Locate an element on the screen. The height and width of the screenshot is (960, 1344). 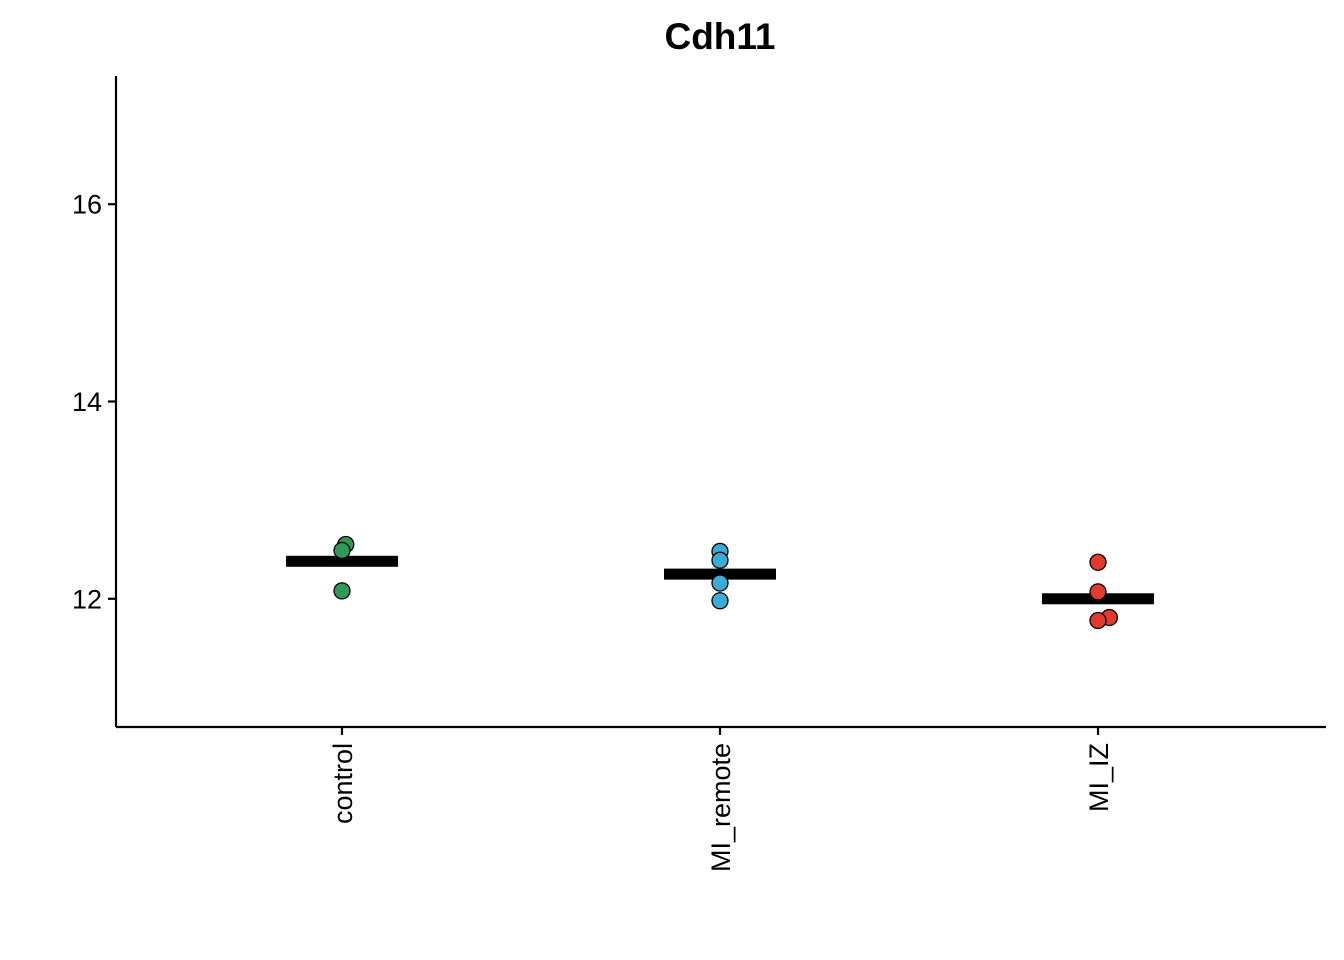
data-points is located at coordinates (725, 582).